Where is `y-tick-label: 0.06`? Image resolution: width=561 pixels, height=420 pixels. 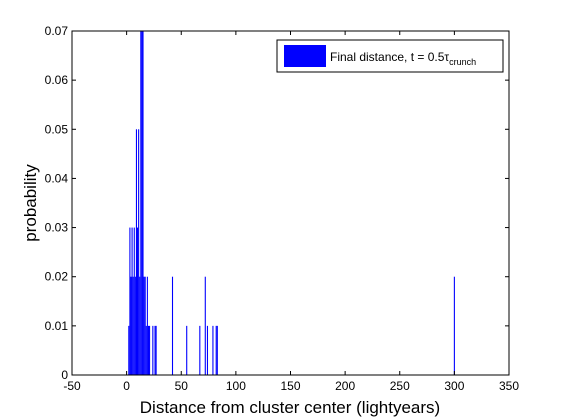 y-tick-label: 0.06 is located at coordinates (57, 80).